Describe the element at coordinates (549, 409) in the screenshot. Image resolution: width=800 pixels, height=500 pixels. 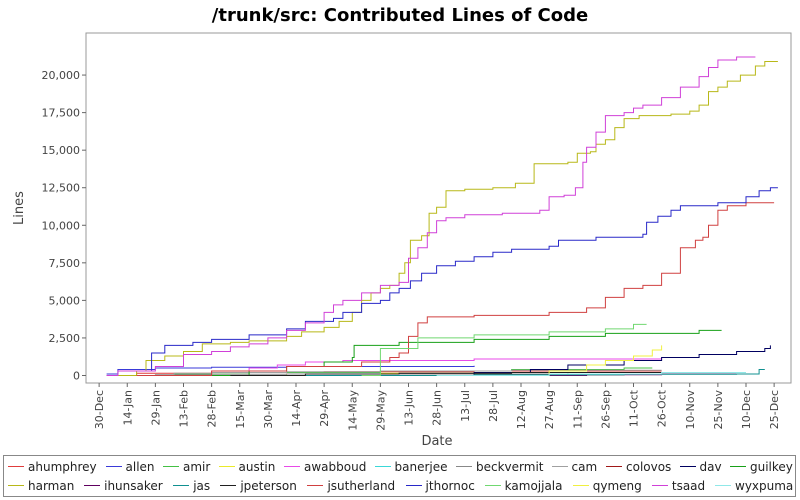
I see `x-tick-label: 27-Aug` at that location.